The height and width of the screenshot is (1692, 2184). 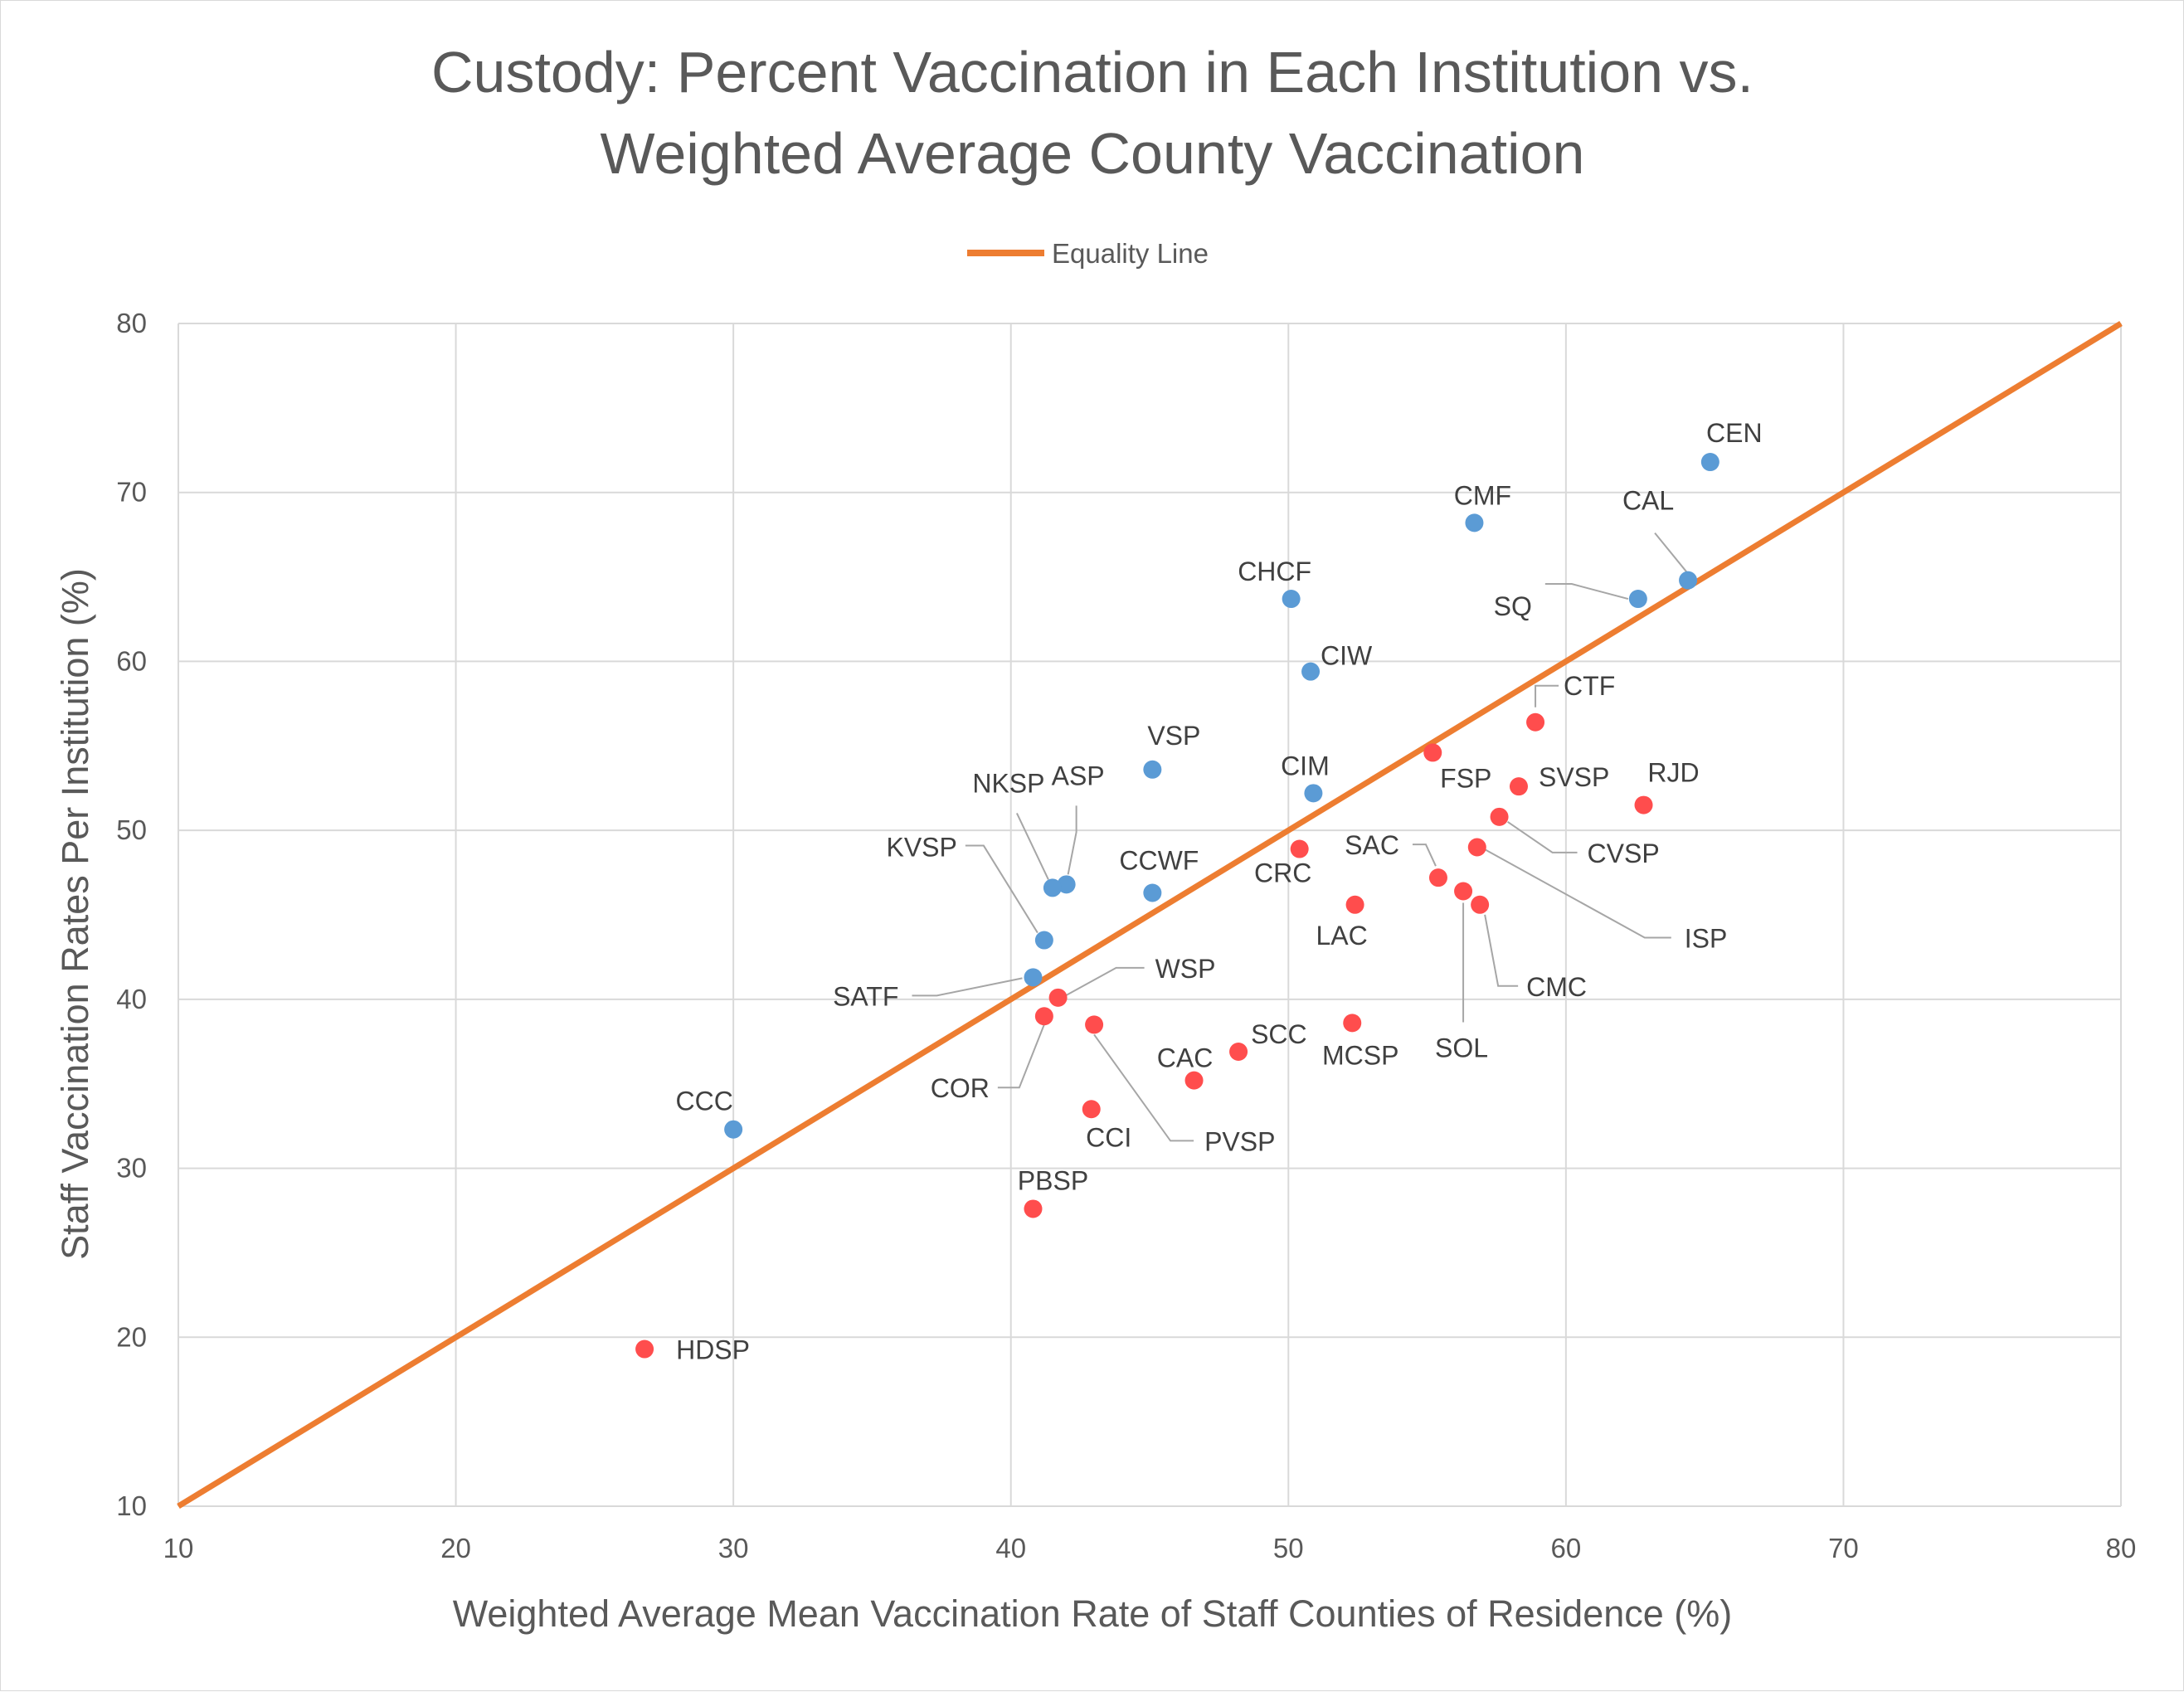 I want to click on point-crc, so click(x=1299, y=848).